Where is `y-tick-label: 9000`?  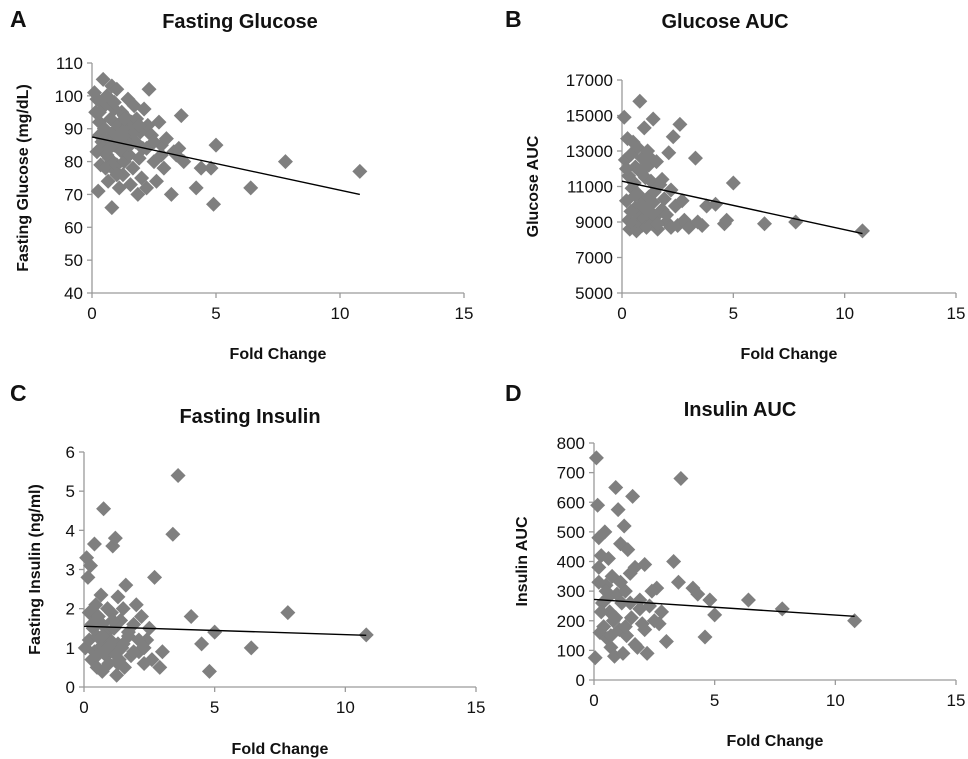 y-tick-label: 9000 is located at coordinates (594, 222).